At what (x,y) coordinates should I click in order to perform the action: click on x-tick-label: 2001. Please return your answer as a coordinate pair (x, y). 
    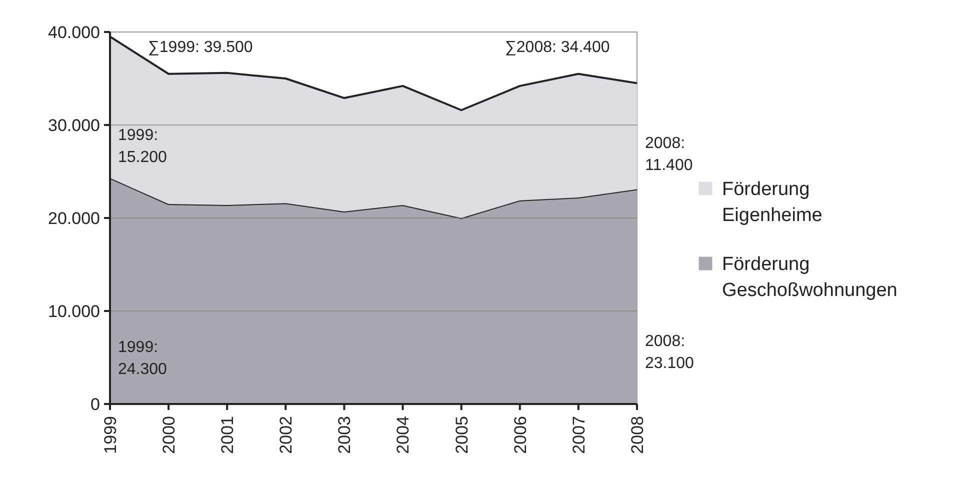
    Looking at the image, I should click on (228, 435).